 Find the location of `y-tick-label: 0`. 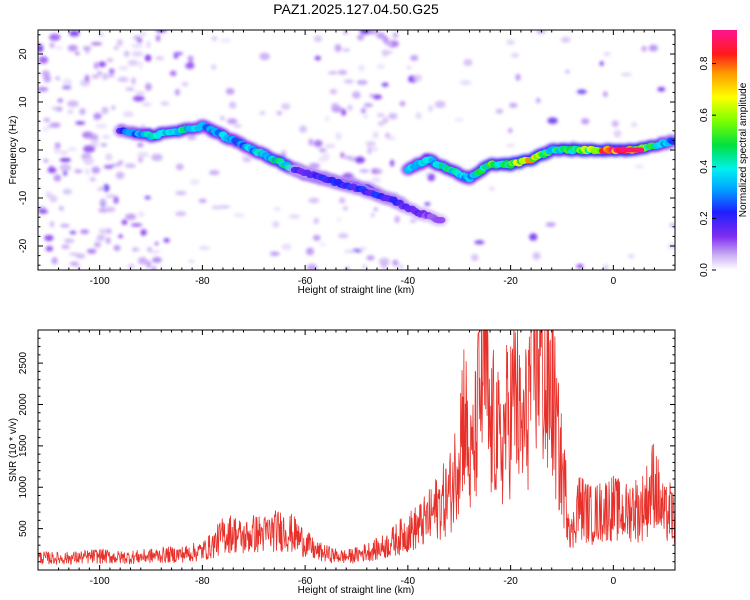

y-tick-label: 0 is located at coordinates (23, 150).